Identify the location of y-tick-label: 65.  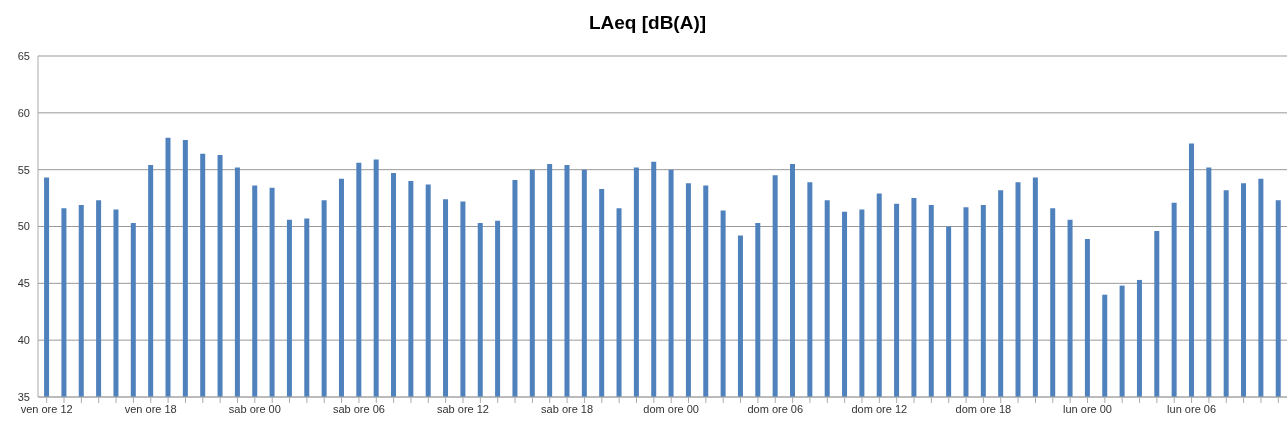
(23, 55).